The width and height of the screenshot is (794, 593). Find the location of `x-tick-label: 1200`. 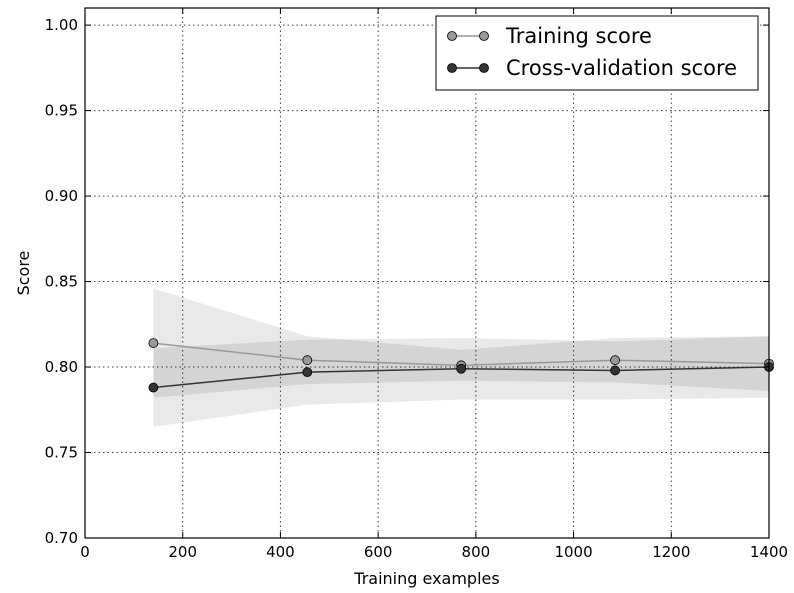

x-tick-label: 1200 is located at coordinates (671, 552).